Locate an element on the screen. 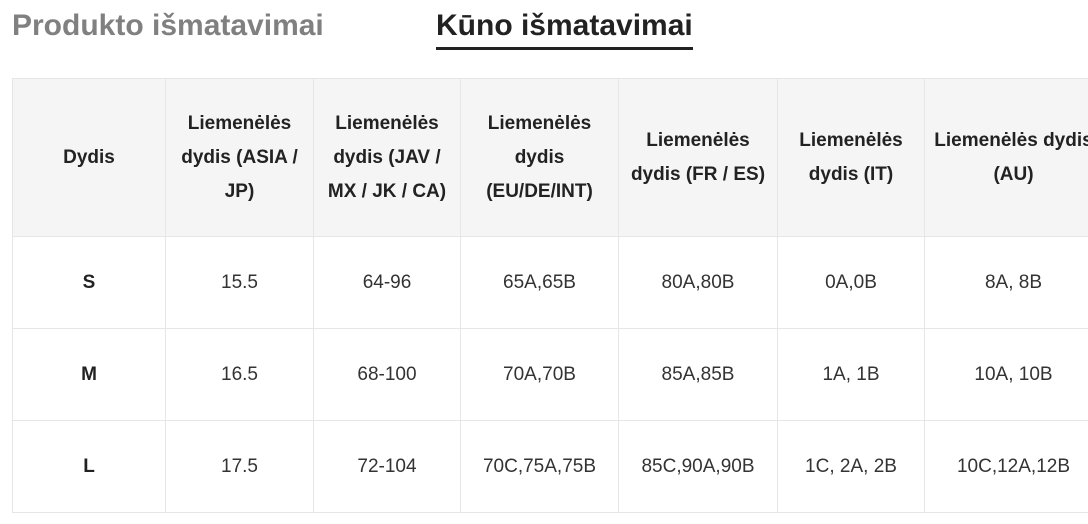  table-cell: 8A, 8B is located at coordinates (1006, 282).